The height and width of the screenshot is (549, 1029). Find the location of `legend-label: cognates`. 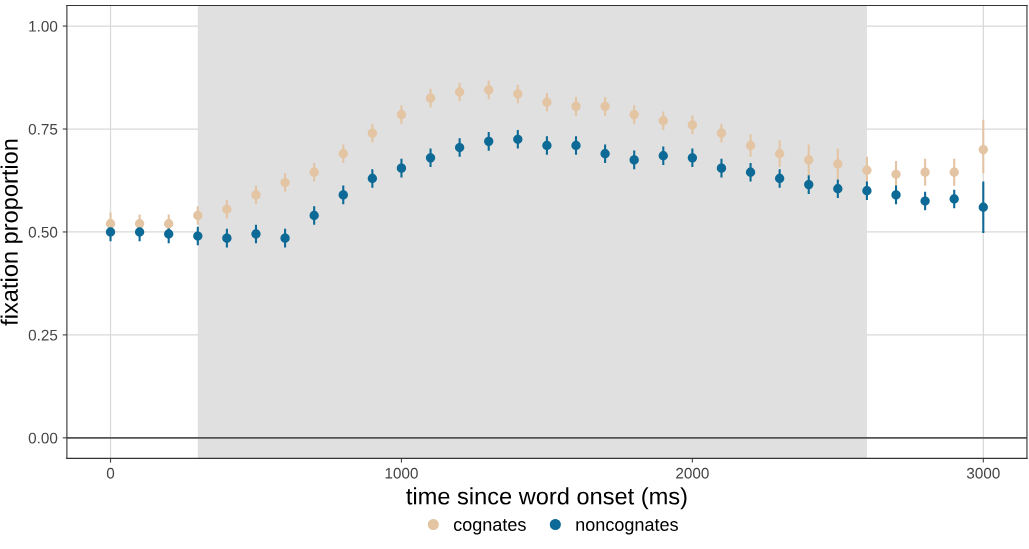

legend-label: cognates is located at coordinates (489, 527).